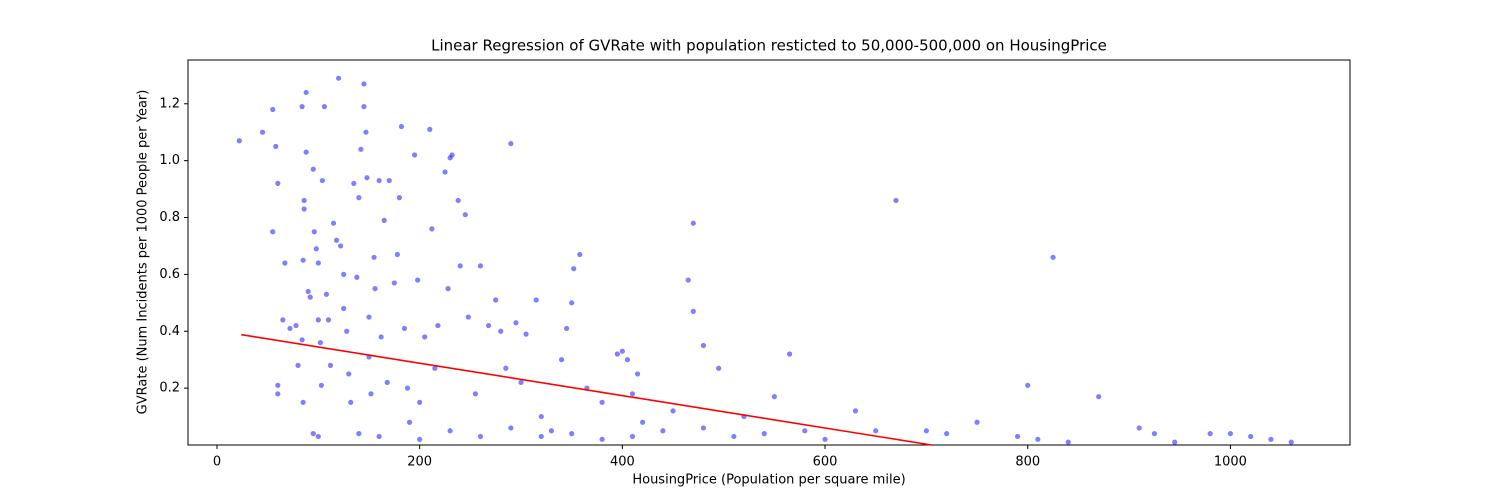 The height and width of the screenshot is (500, 1500). Describe the element at coordinates (169, 217) in the screenshot. I see `y-tick-label: 0.8` at that location.